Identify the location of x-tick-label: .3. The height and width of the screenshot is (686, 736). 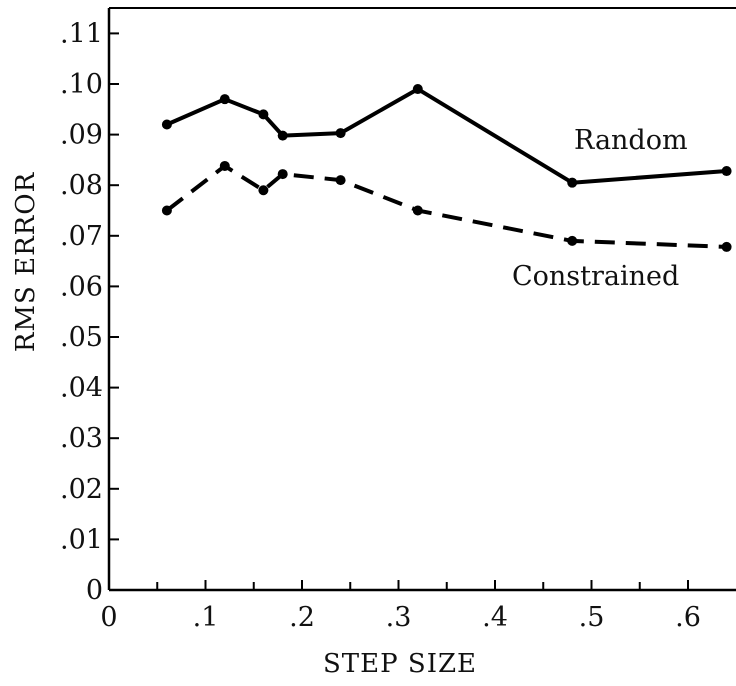
(399, 617).